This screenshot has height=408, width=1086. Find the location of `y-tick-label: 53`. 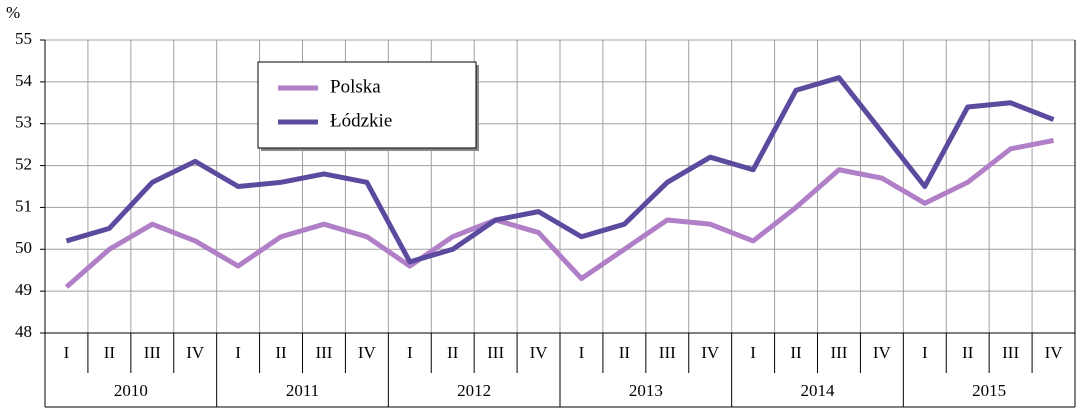

y-tick-label: 53 is located at coordinates (23, 122).